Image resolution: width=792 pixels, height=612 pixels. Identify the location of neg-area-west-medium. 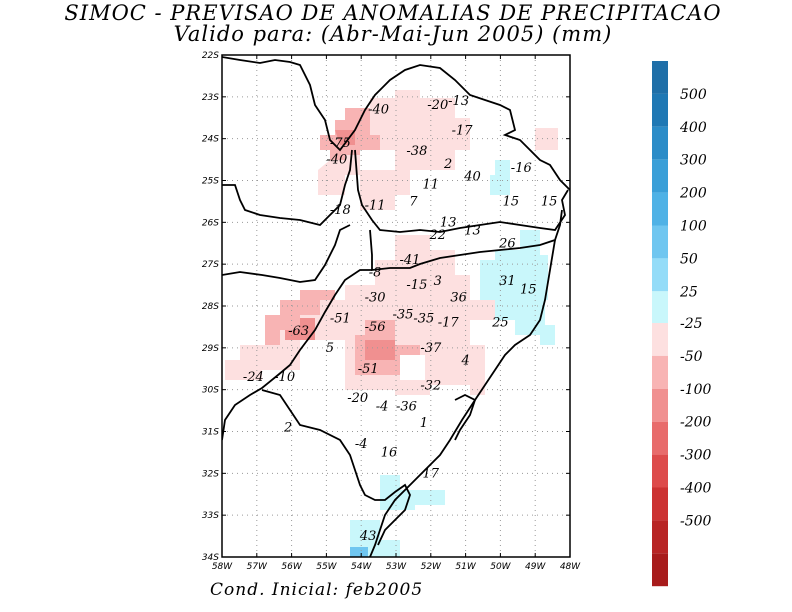
(300, 317).